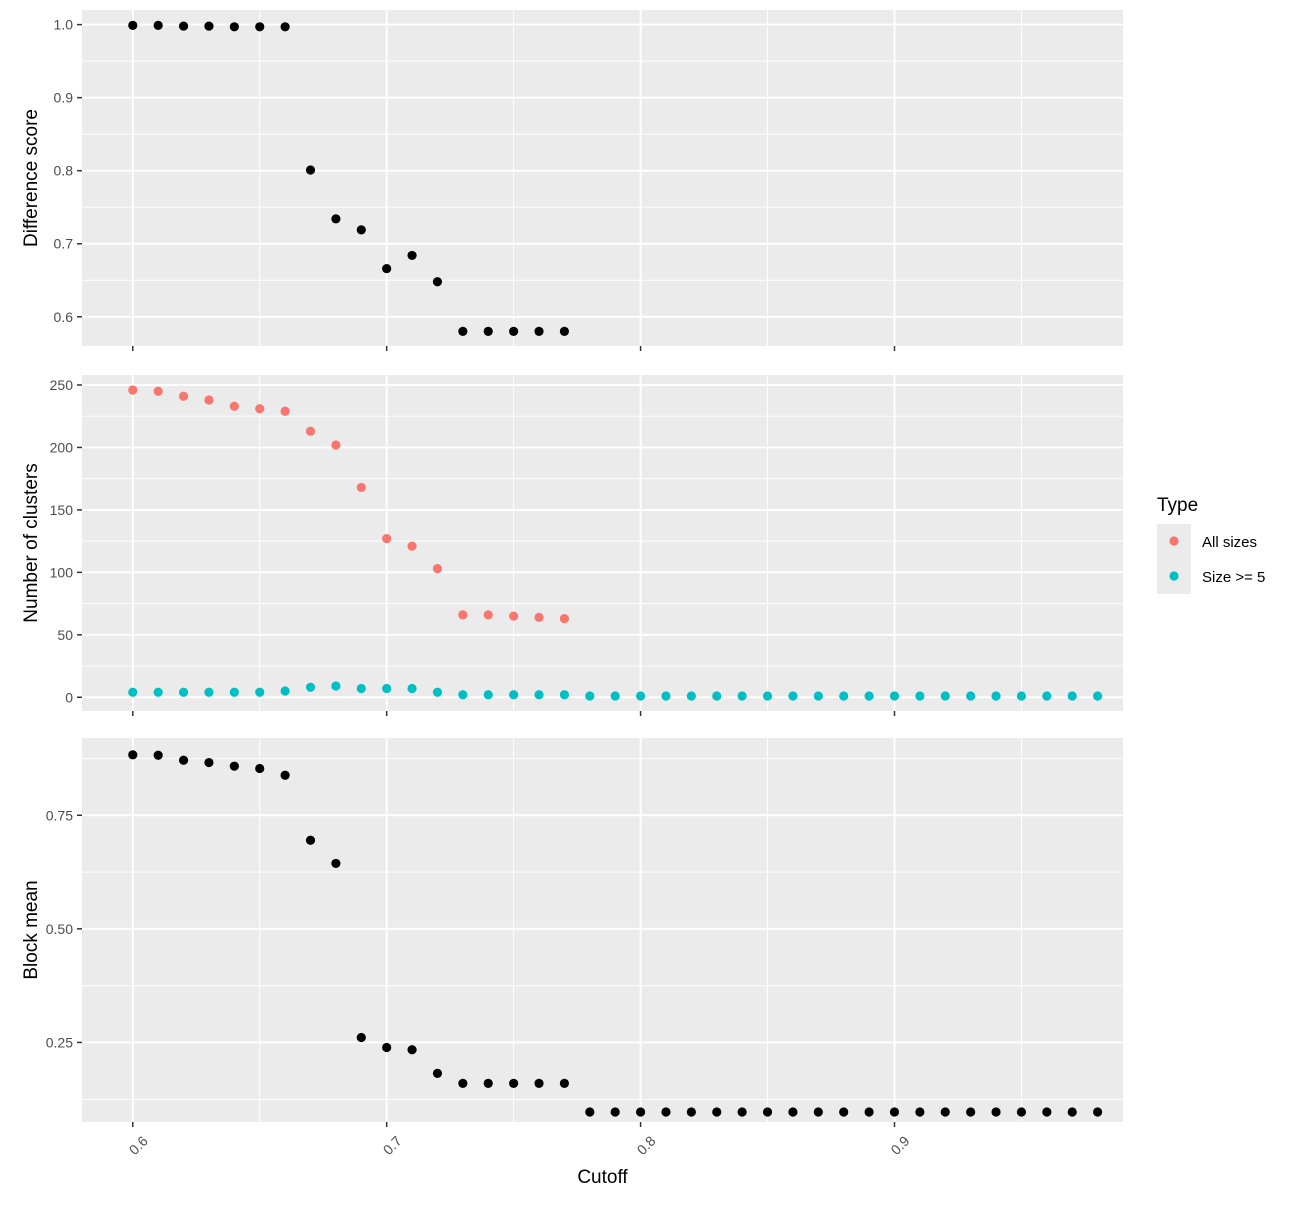  Describe the element at coordinates (64, 244) in the screenshot. I see `y-tick-label: 0.7` at that location.